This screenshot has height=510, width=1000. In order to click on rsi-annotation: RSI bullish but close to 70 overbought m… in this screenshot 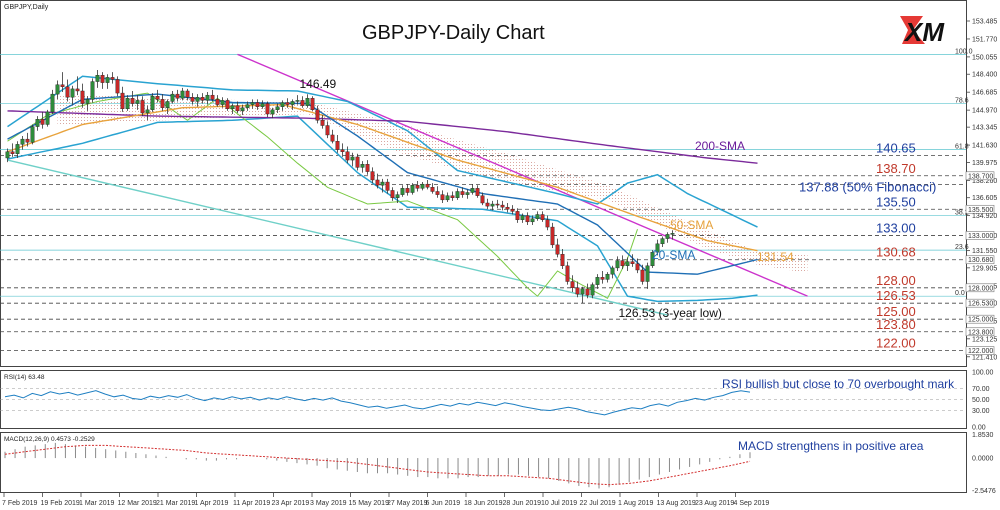, I will do `click(838, 384)`.